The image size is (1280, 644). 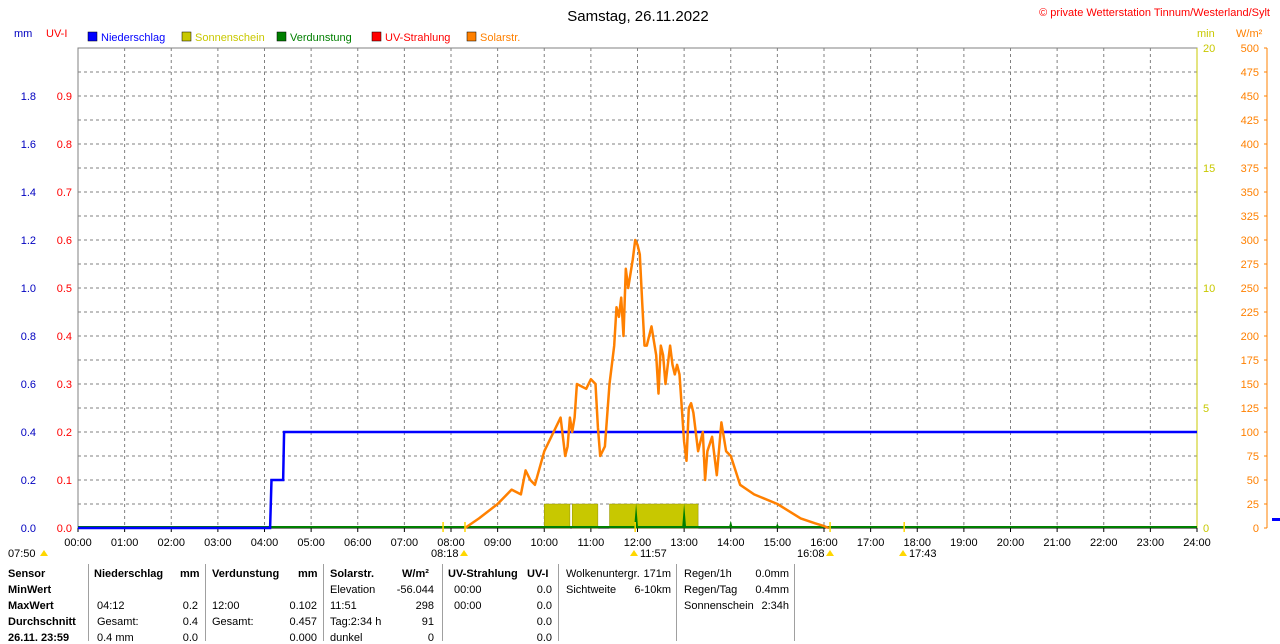 What do you see at coordinates (64, 241) in the screenshot?
I see `y-uv-tick-label: 0.6` at bounding box center [64, 241].